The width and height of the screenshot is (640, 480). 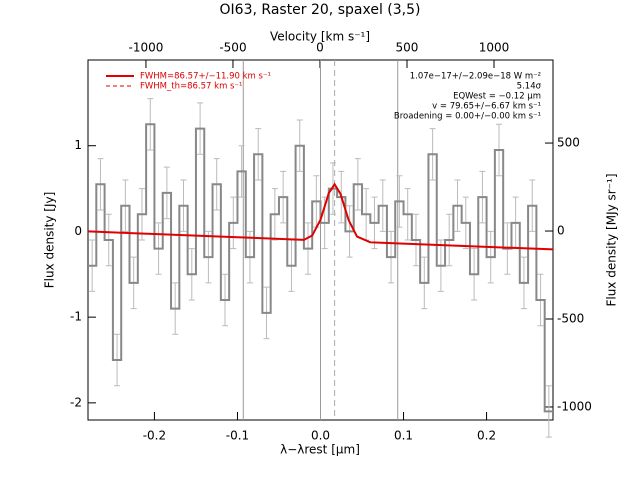 I want to click on annotation: 5.14σ, so click(x=529, y=87).